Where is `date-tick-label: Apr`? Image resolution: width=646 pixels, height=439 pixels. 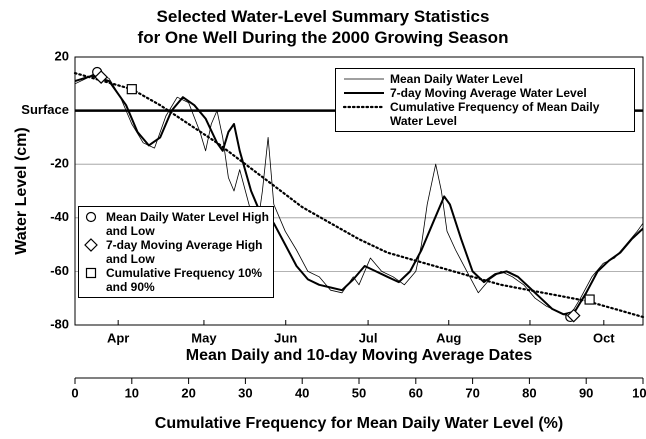
date-tick-label: Apr is located at coordinates (118, 337).